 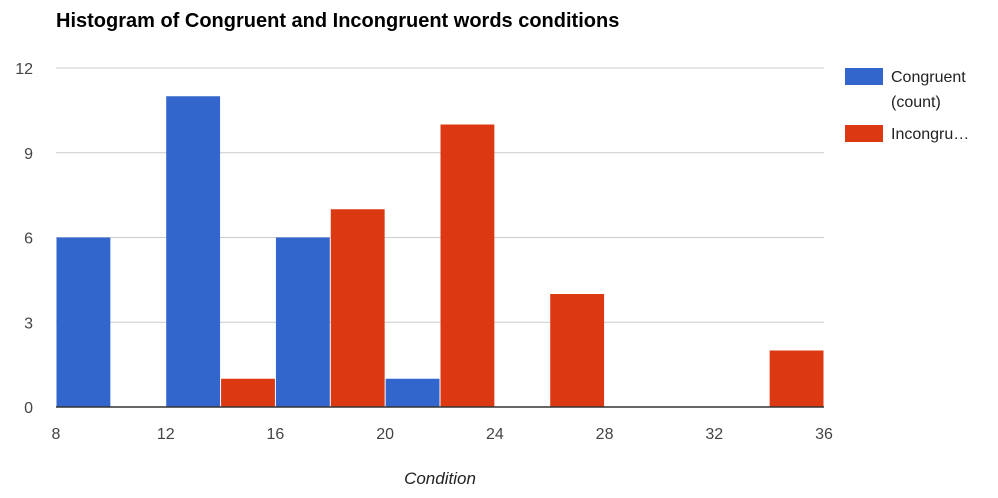 I want to click on x-axis-title: Condition, so click(x=440, y=478).